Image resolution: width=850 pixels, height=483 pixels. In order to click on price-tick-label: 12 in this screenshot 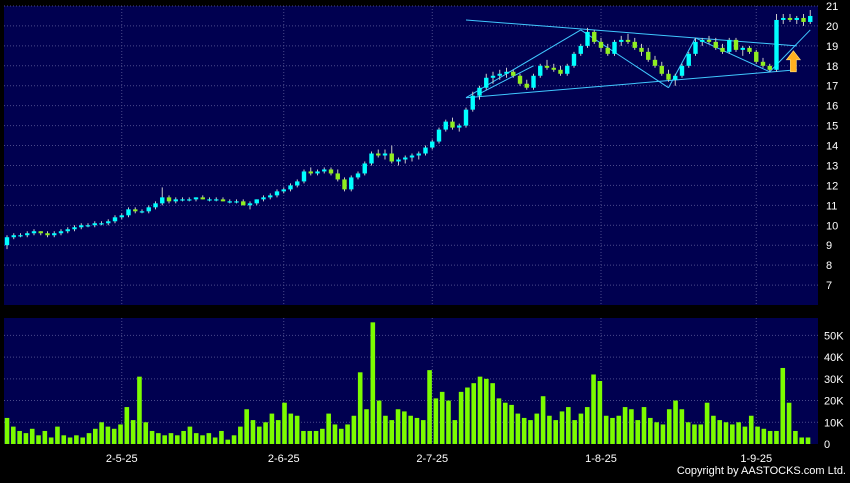, I will do `click(832, 186)`.